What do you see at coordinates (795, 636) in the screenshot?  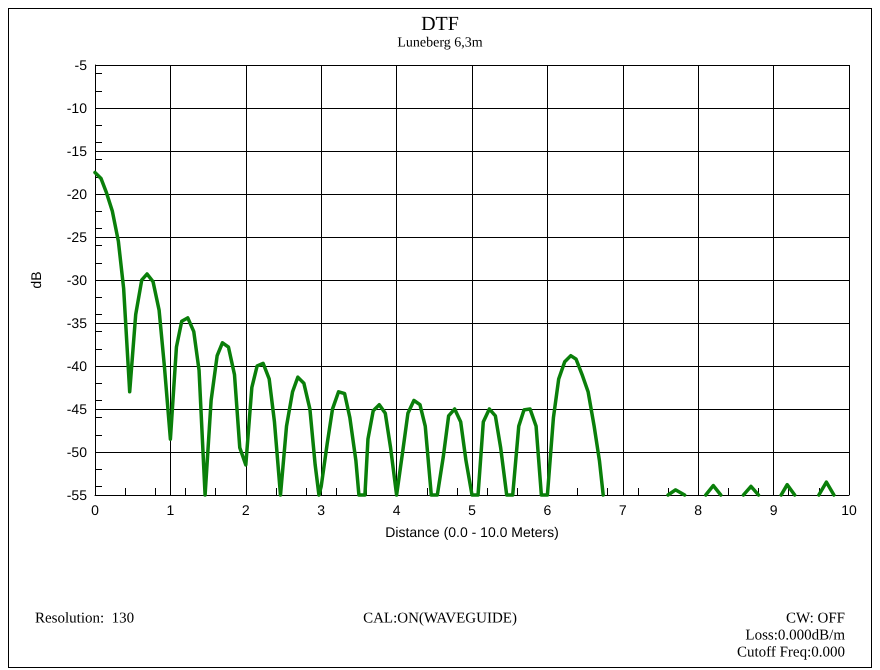 I see `text: Loss:0.000dB/m` at bounding box center [795, 636].